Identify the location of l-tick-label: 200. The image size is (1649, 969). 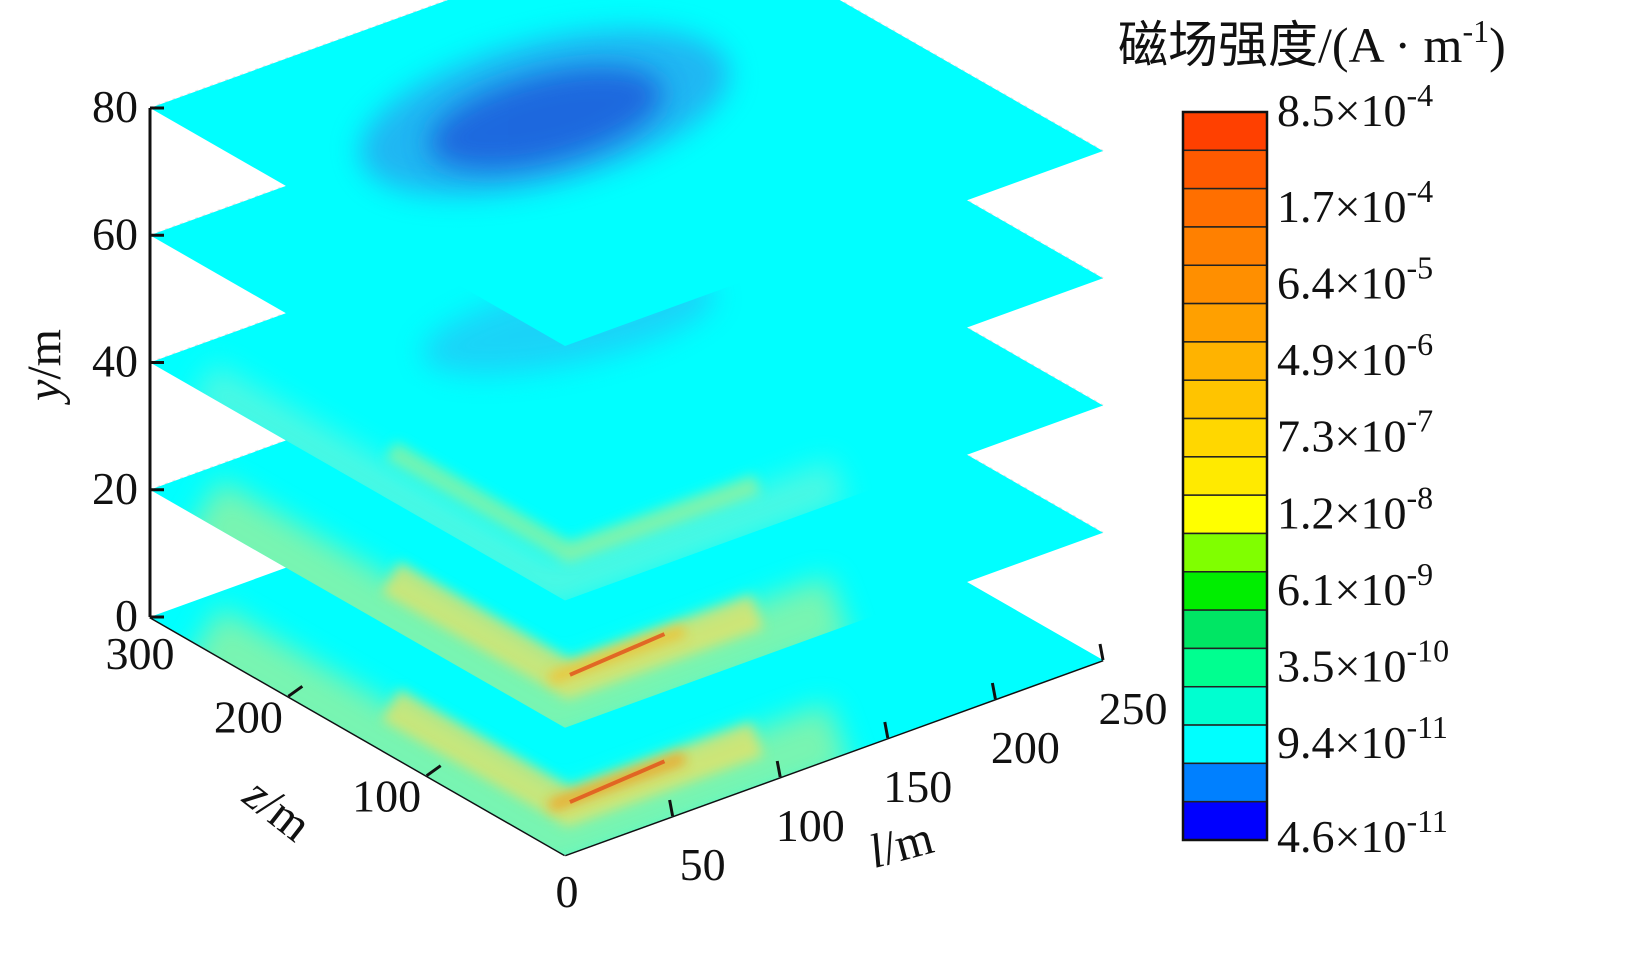
(1025, 747).